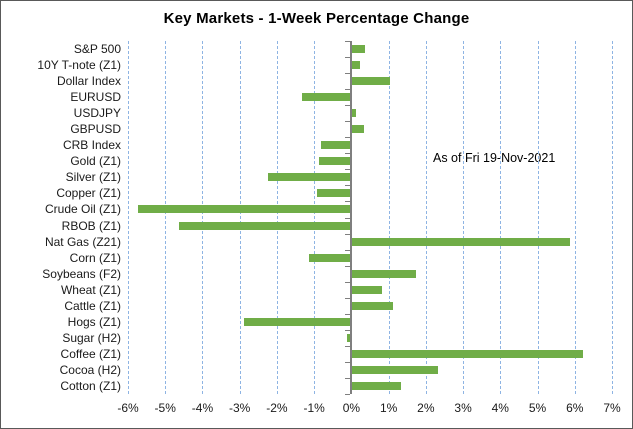 The width and height of the screenshot is (633, 429). Describe the element at coordinates (354, 113) in the screenshot. I see `bar-usdjpy` at that location.